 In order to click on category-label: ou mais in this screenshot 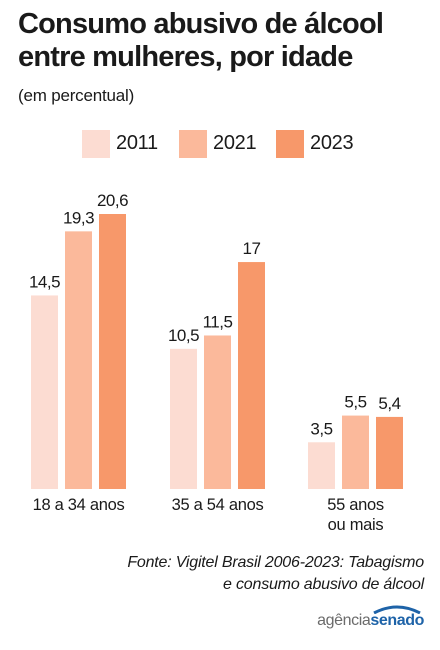, I will do `click(356, 525)`.